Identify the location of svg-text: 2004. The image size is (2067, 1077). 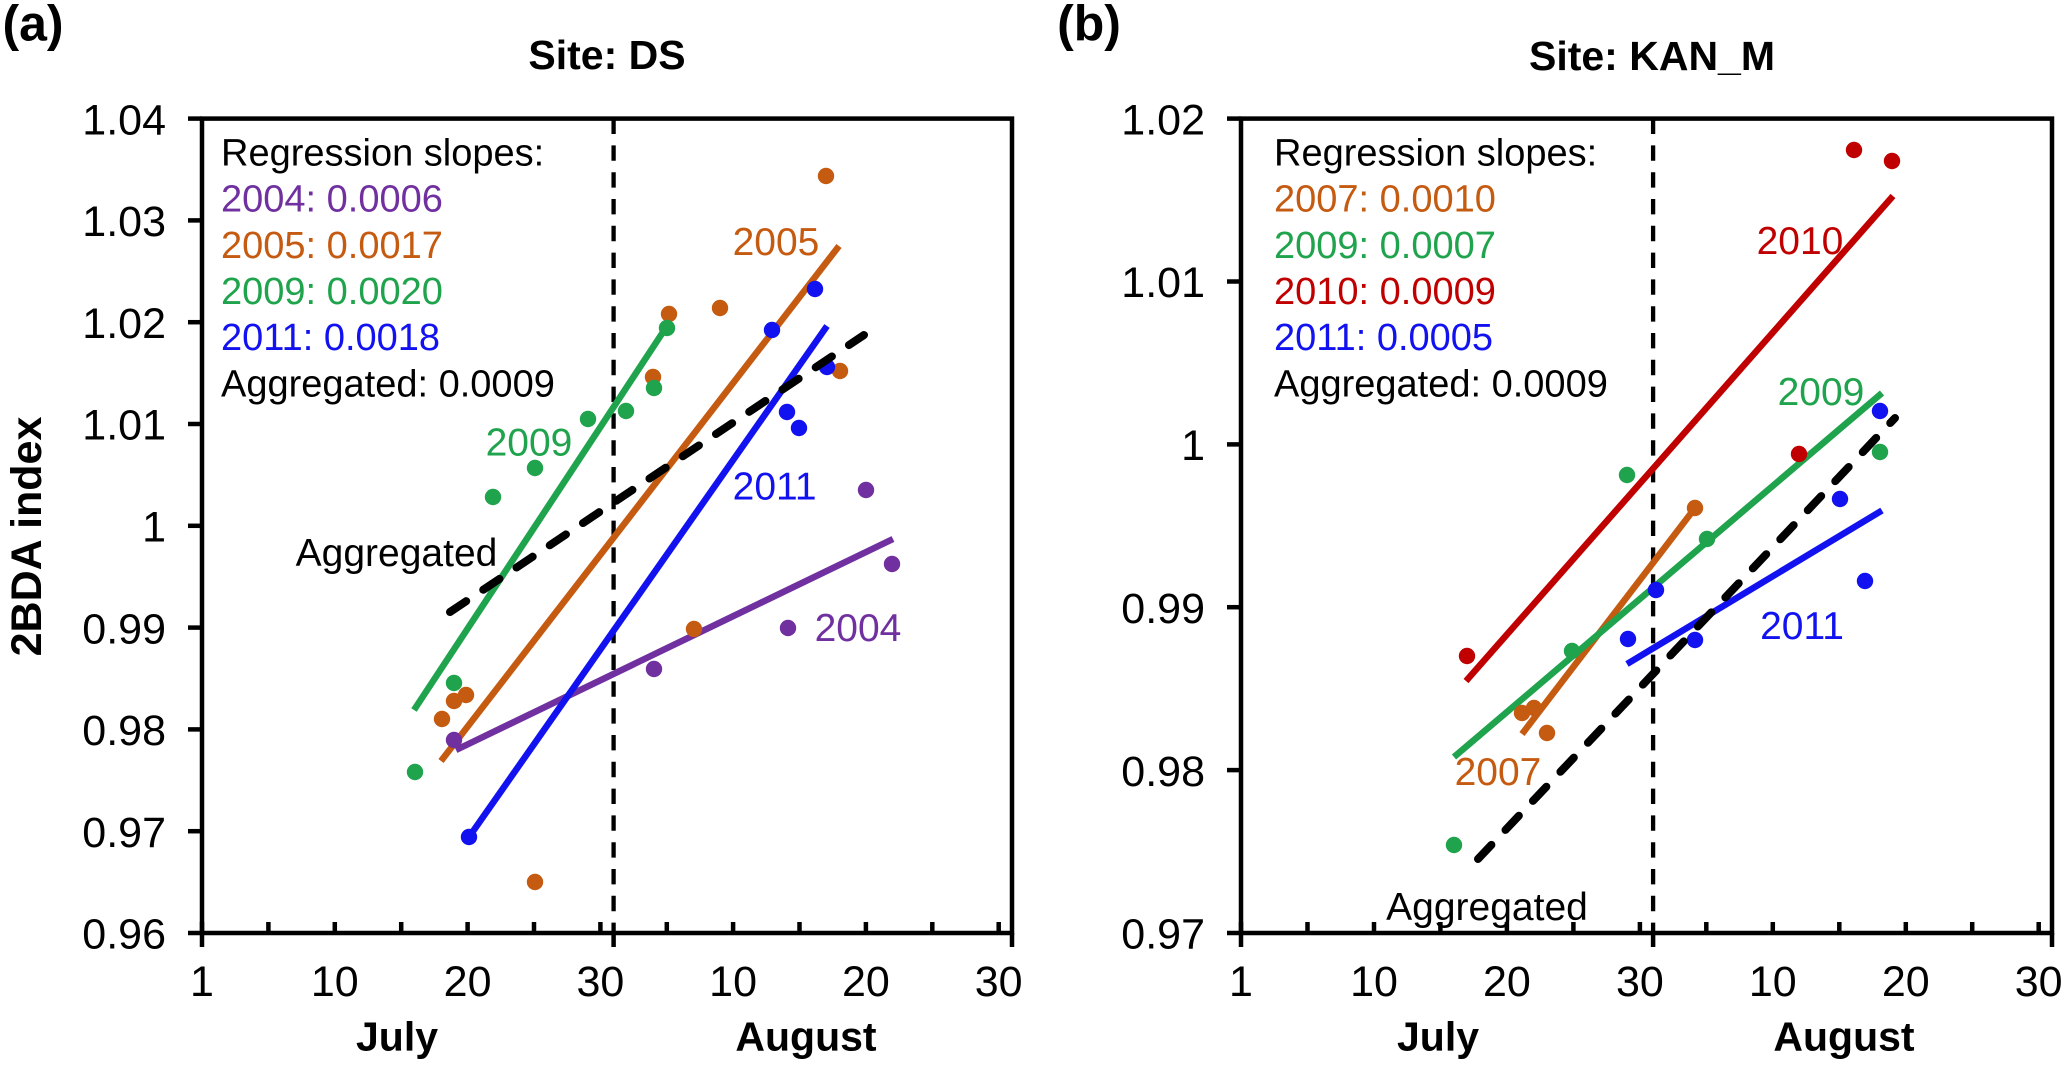
(858, 628).